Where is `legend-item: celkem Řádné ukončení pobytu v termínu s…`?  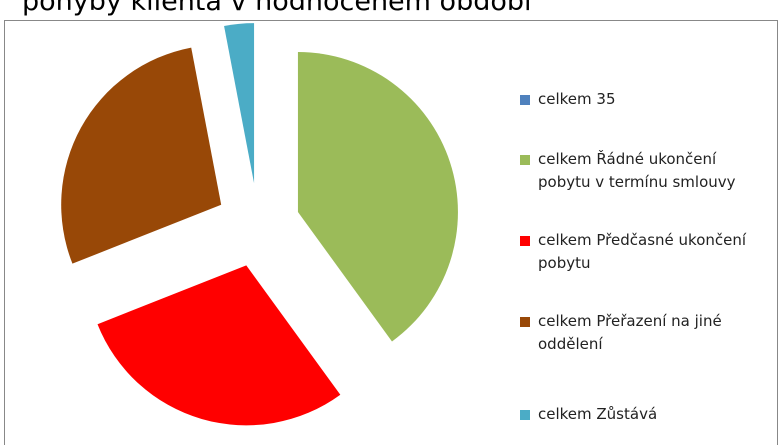 legend-item: celkem Řádné ukončení pobytu v termínu s… is located at coordinates (645, 171).